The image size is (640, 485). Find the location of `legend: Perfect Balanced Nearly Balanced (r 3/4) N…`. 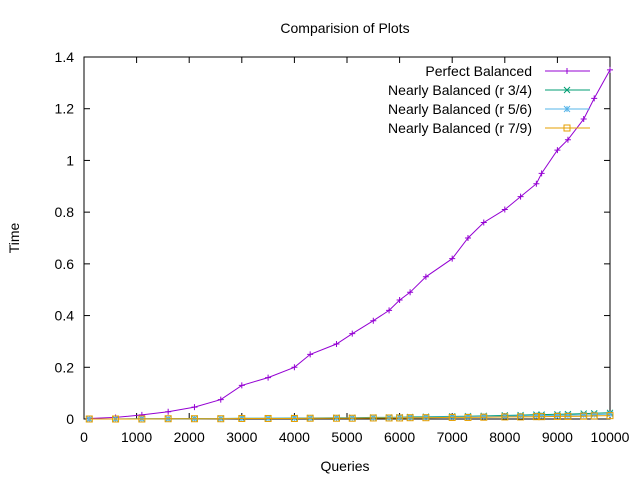

legend: Perfect Balanced Nearly Balanced (r 3/4) N… is located at coordinates (489, 99).